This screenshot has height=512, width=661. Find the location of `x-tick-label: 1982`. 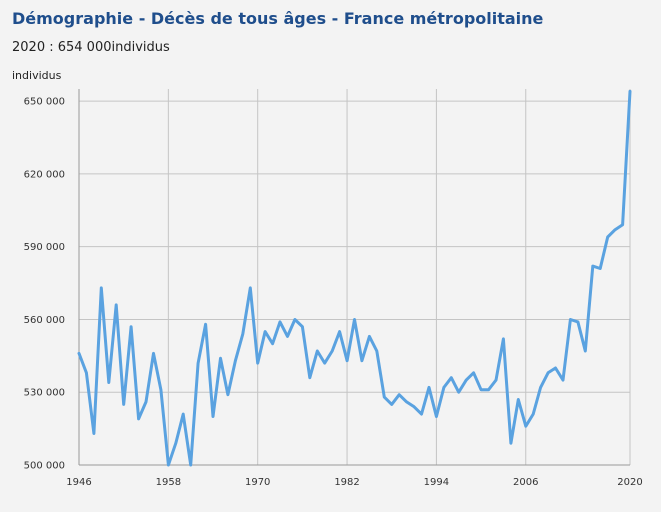

x-tick-label: 1982 is located at coordinates (346, 482).